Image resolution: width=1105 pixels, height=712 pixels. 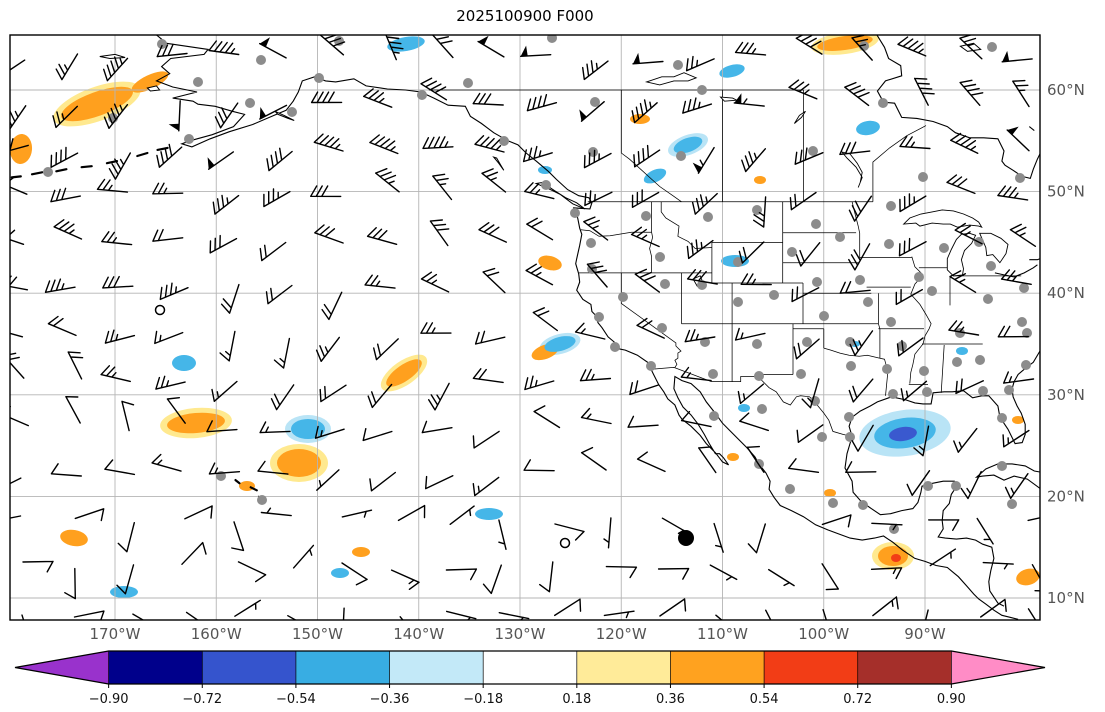 What do you see at coordinates (1066, 395) in the screenshot?
I see `y-tick-label: 30°N` at bounding box center [1066, 395].